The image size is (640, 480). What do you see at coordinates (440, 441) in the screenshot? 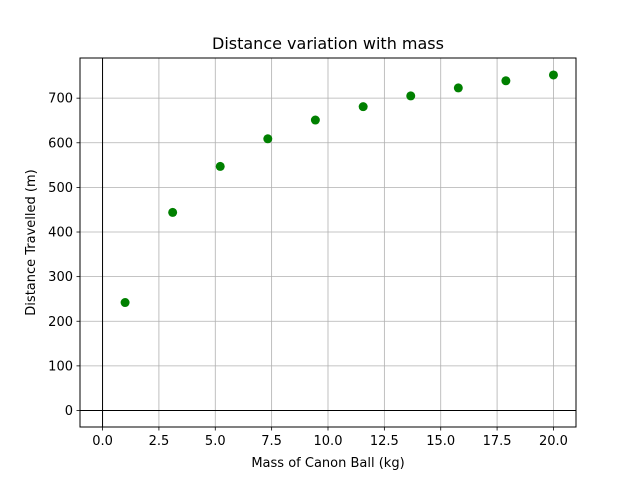
I see `x-tick-label: 15.0` at bounding box center [440, 441].